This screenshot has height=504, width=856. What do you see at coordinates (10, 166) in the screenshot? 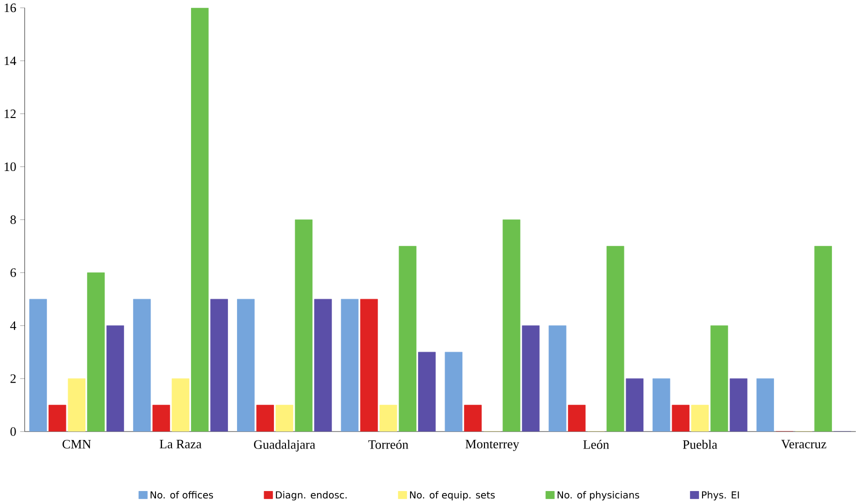
I see `y-tick-label: 10` at bounding box center [10, 166].